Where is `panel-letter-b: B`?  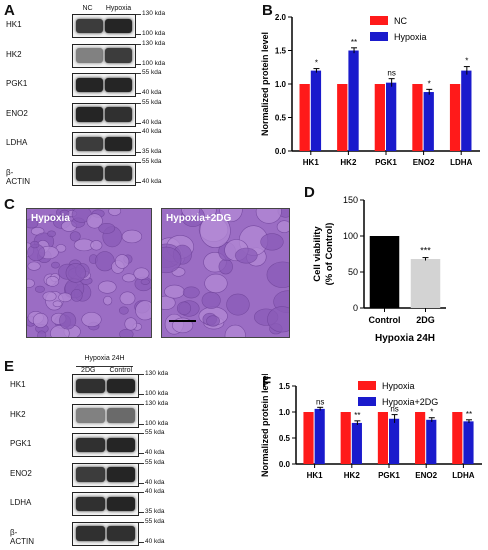 panel-letter-b: B is located at coordinates (267, 10).